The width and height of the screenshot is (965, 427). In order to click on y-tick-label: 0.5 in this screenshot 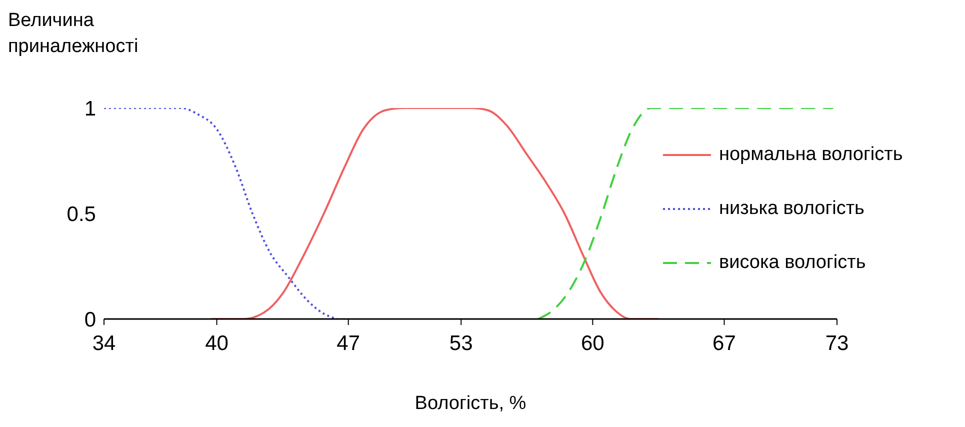, I will do `click(81, 214)`.